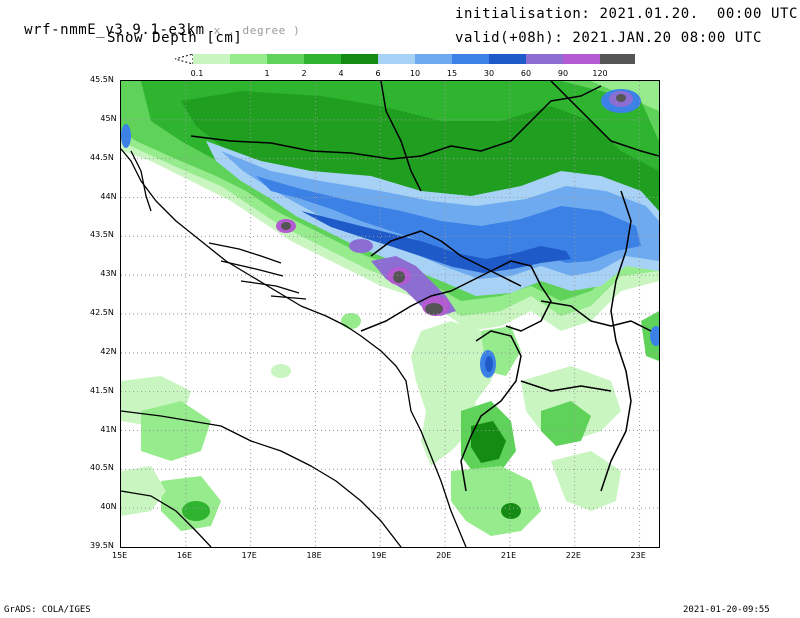 The width and height of the screenshot is (800, 618). What do you see at coordinates (102, 79) in the screenshot?
I see `latitude-label: 45.5N` at bounding box center [102, 79].